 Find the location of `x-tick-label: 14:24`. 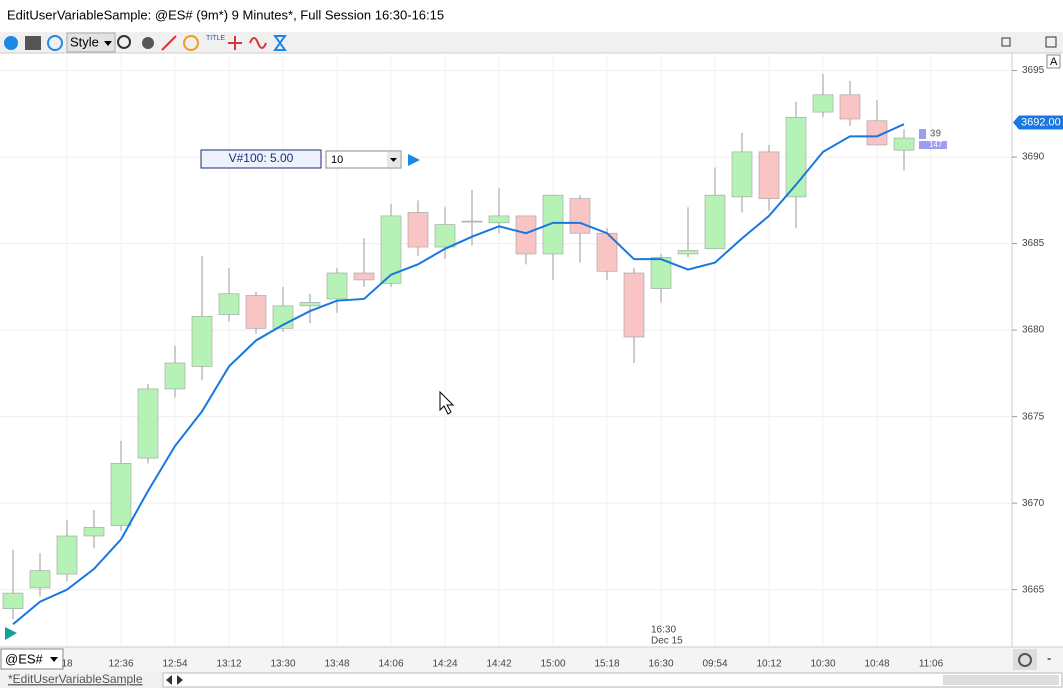

x-tick-label: 14:24 is located at coordinates (444, 664).